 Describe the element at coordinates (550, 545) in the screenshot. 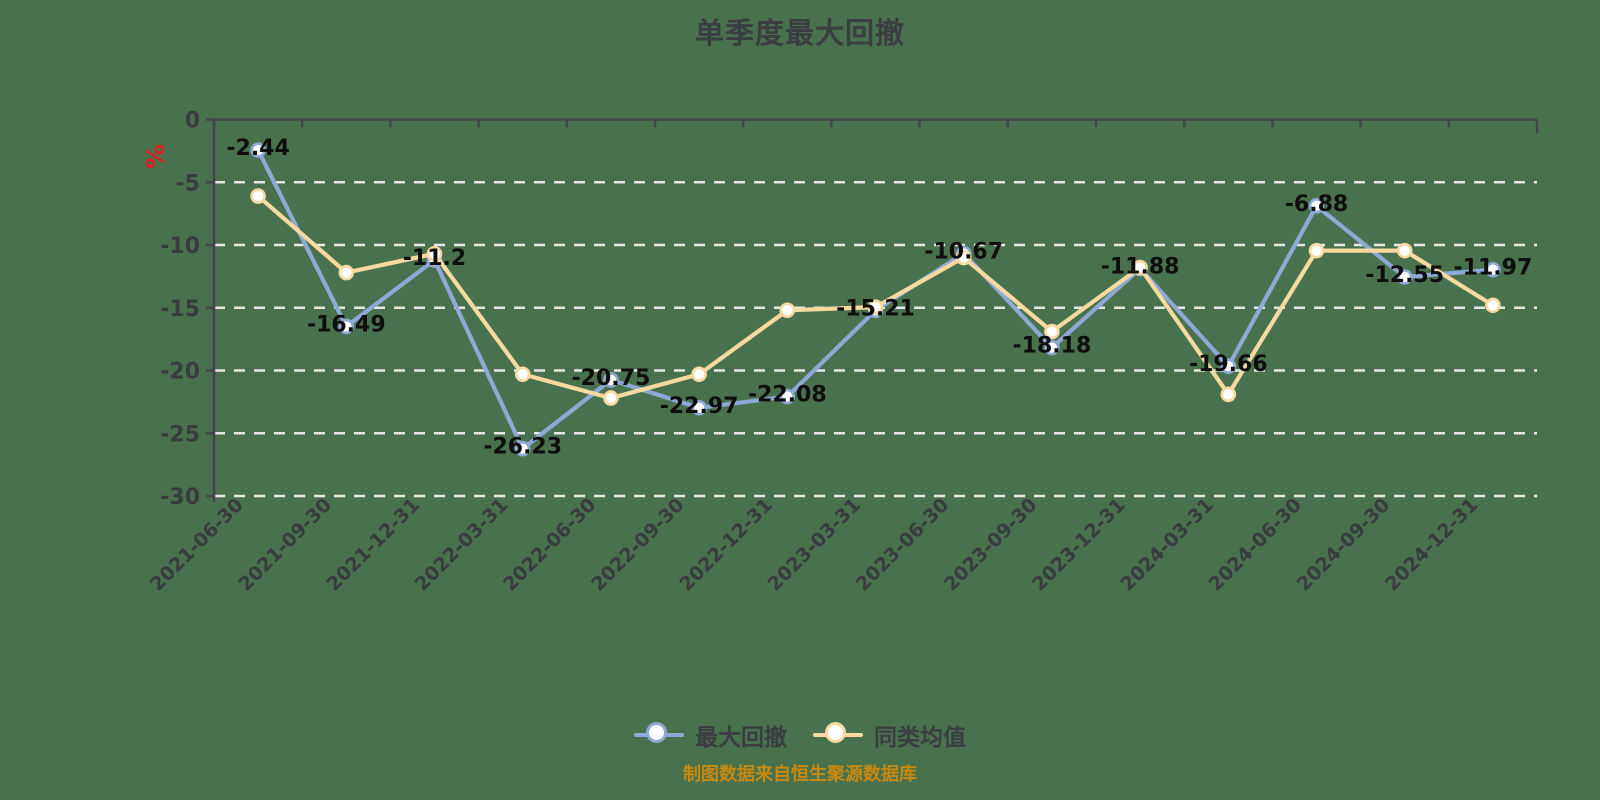

I see `x-axis-label: 2022-06-30` at that location.